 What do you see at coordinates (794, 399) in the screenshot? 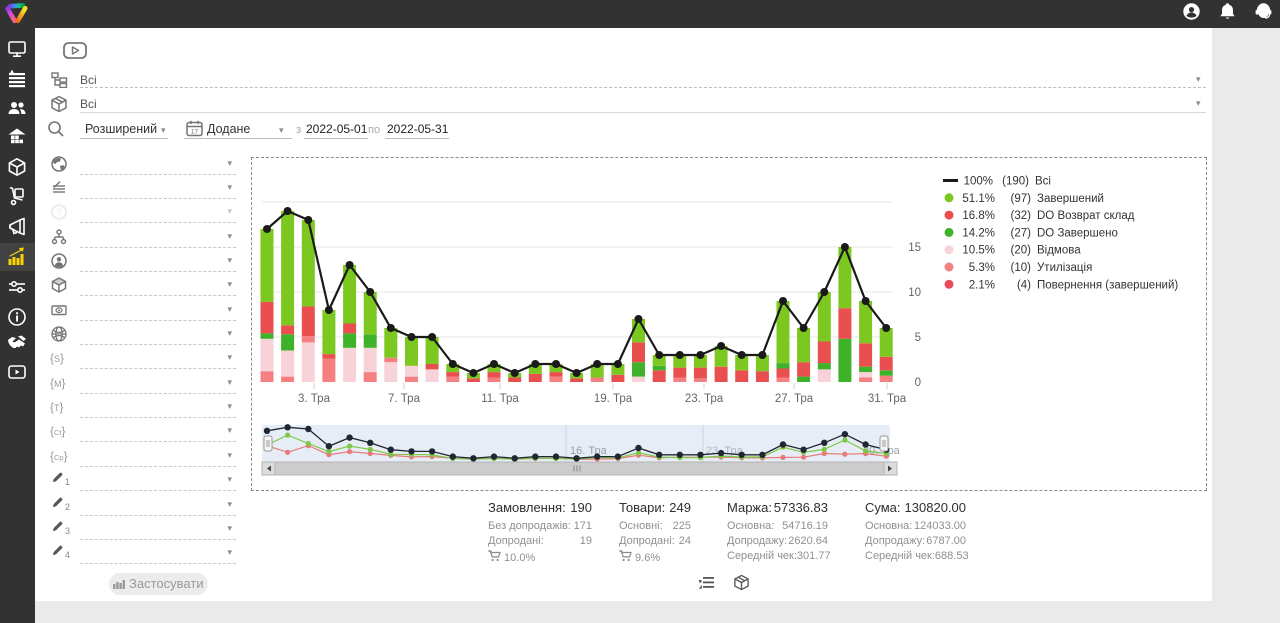
I see `svg-text: 27. Тра` at bounding box center [794, 399].